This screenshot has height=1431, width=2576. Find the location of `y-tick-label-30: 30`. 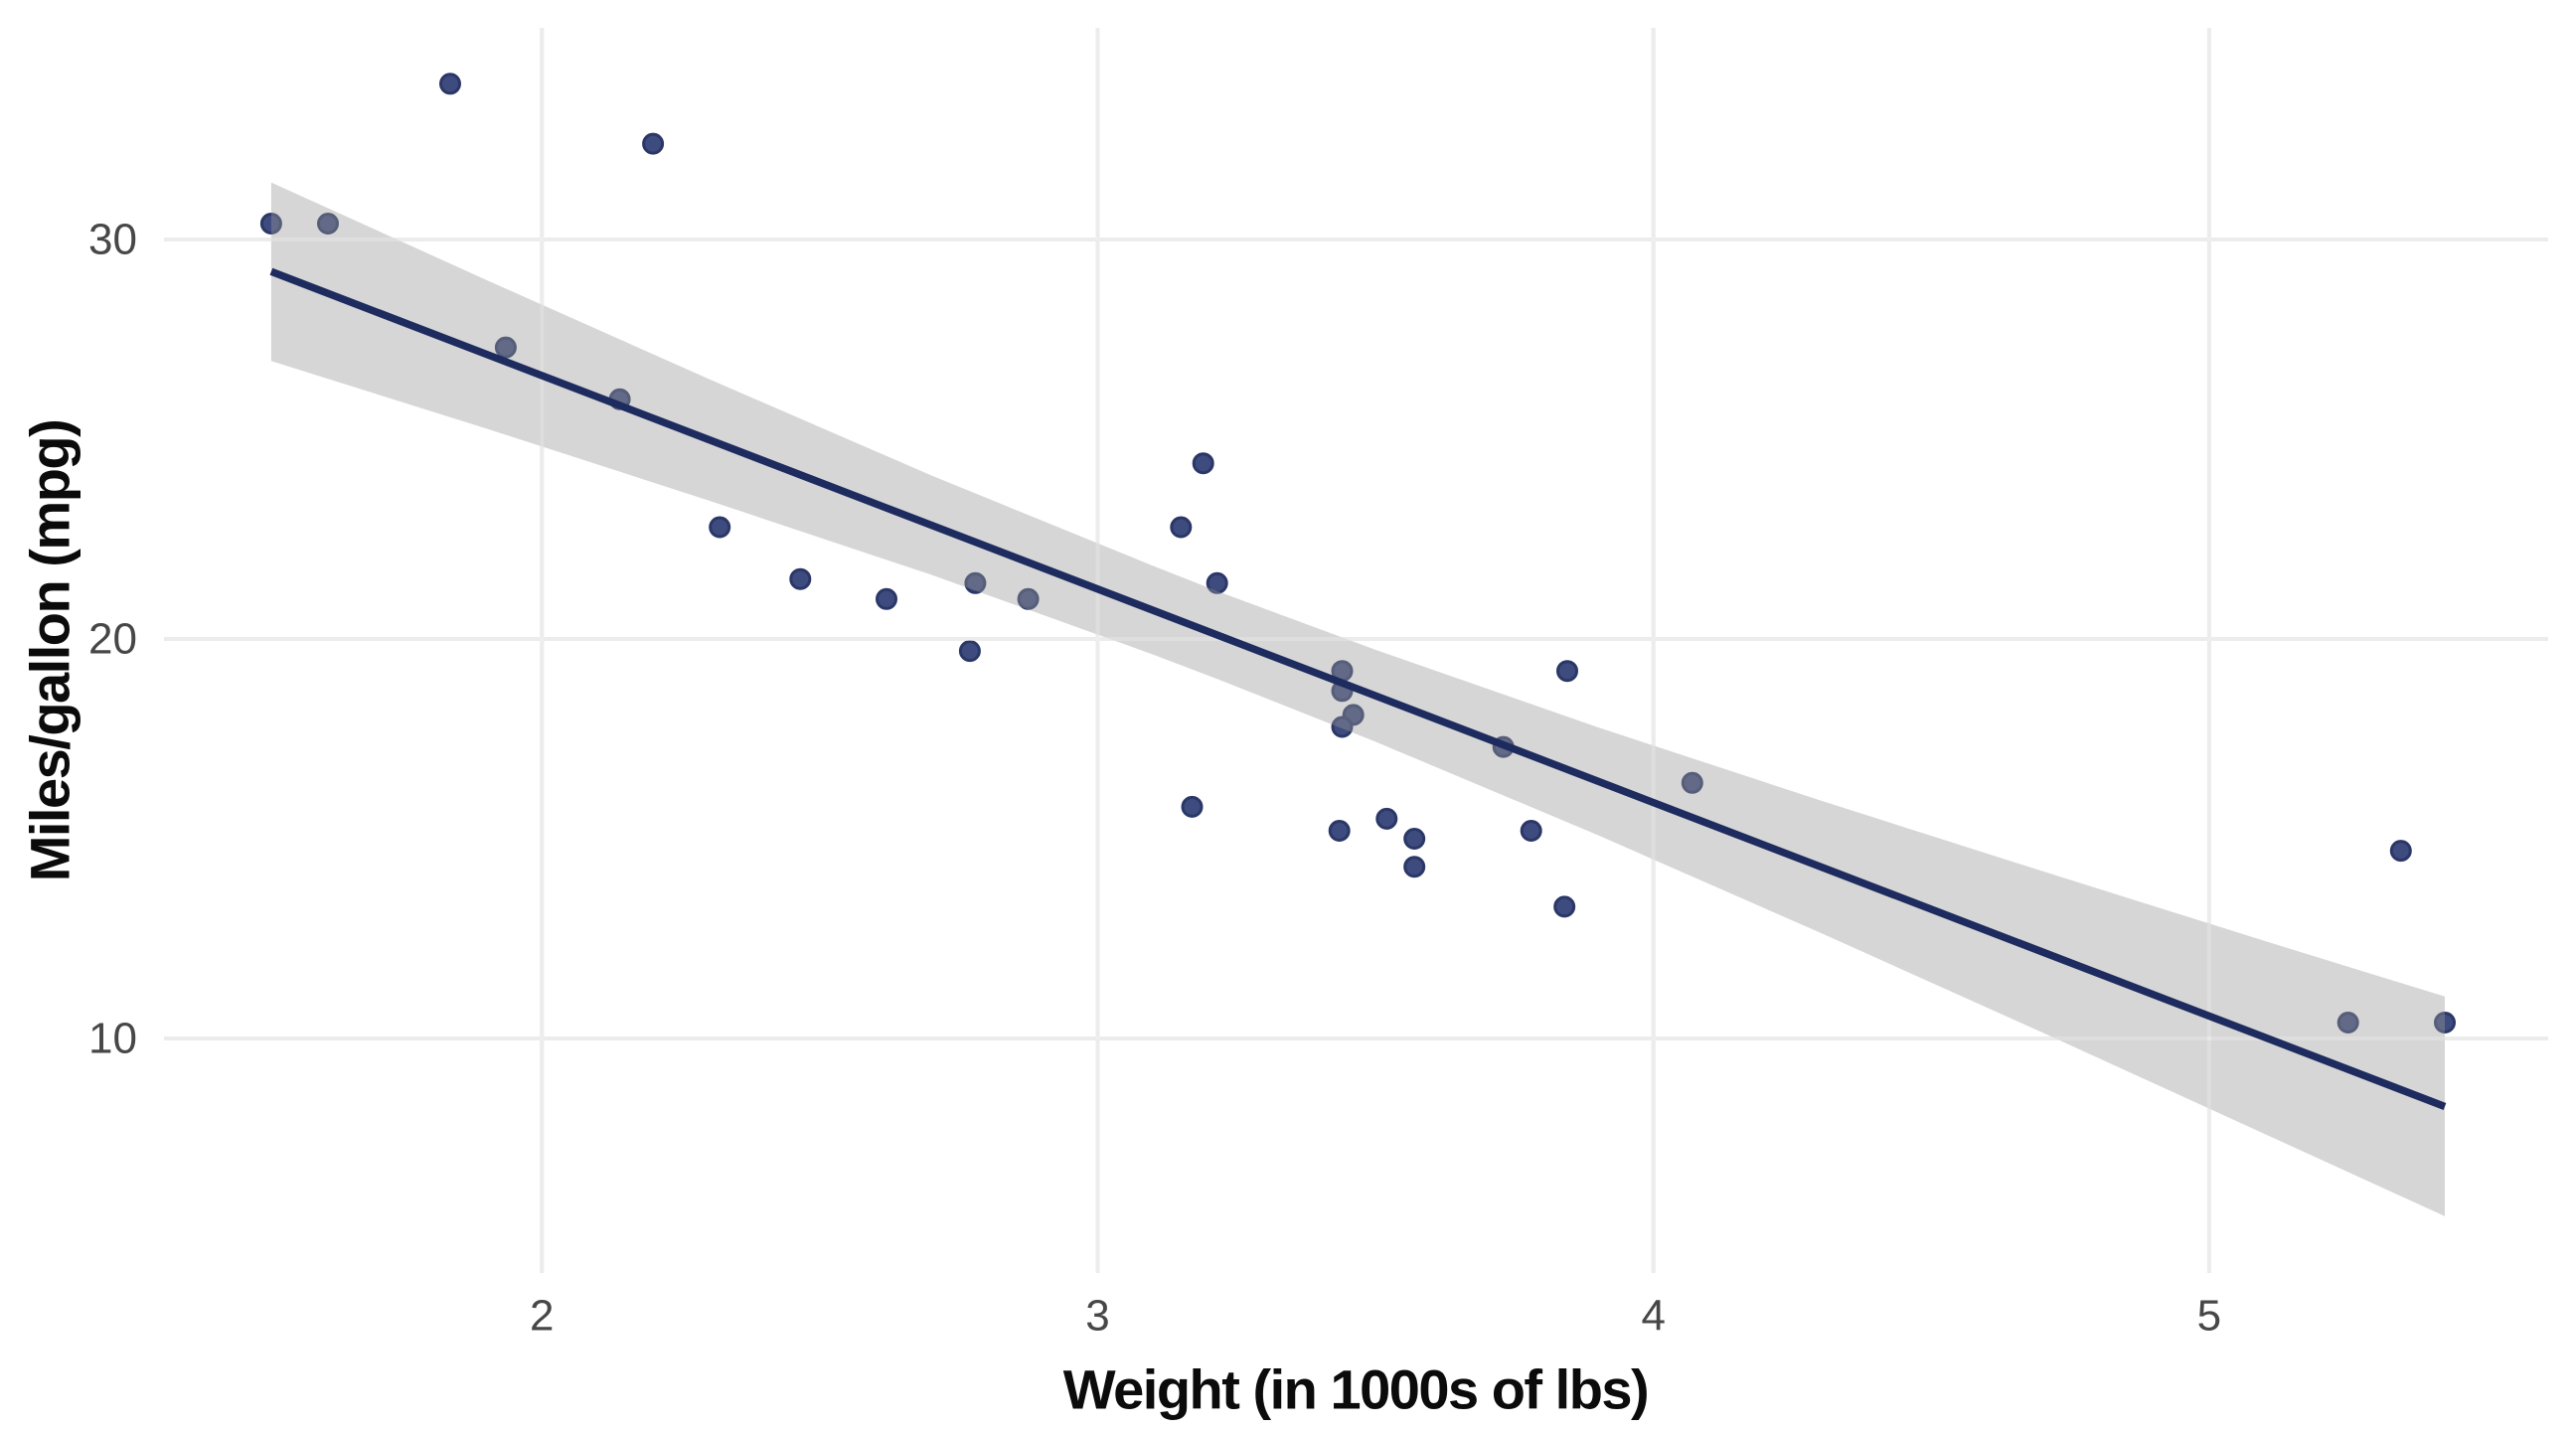

y-tick-label-30: 30 is located at coordinates (112, 240).